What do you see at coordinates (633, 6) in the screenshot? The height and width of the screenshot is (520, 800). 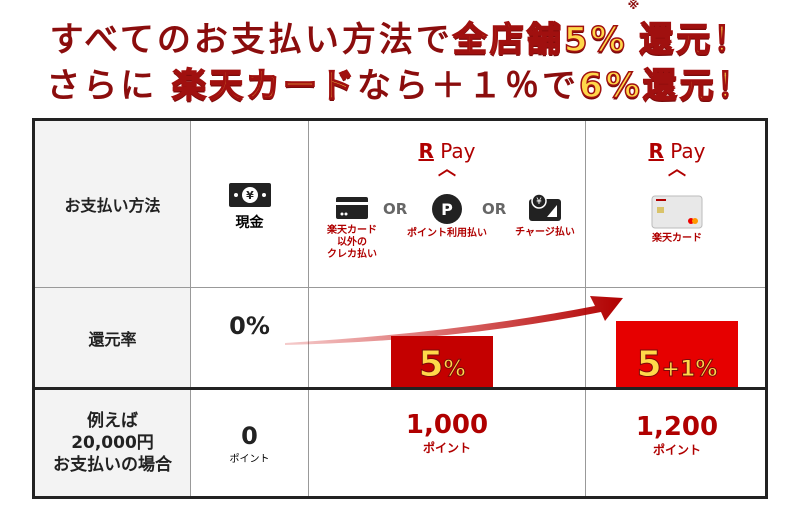 I see `footnote-mark: ※` at bounding box center [633, 6].